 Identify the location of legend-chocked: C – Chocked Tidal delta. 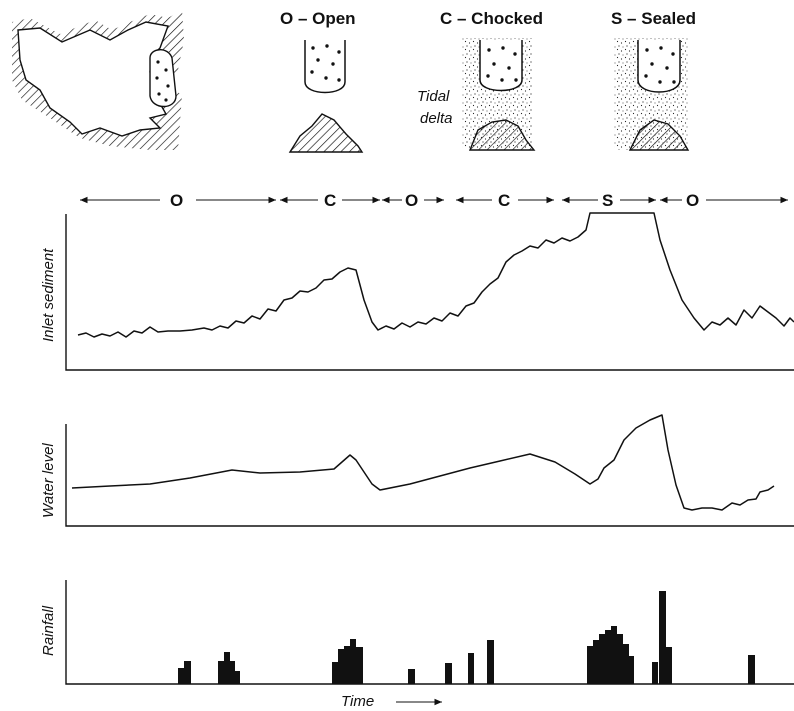
(480, 80).